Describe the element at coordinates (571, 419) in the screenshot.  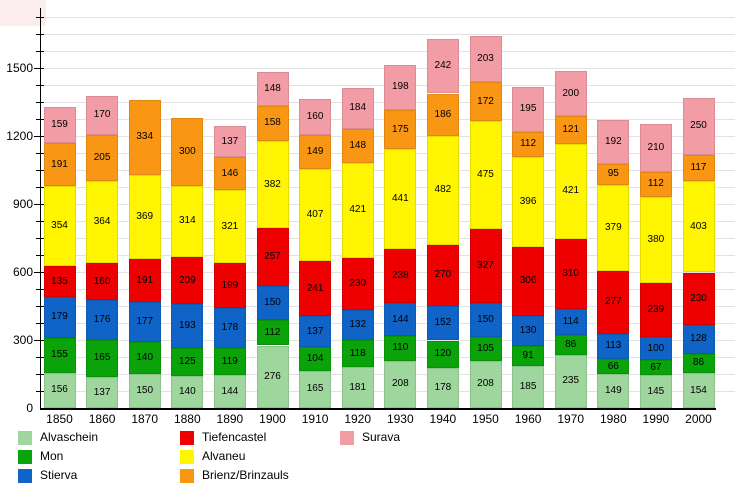
I see `x-axis-label: 1970` at that location.